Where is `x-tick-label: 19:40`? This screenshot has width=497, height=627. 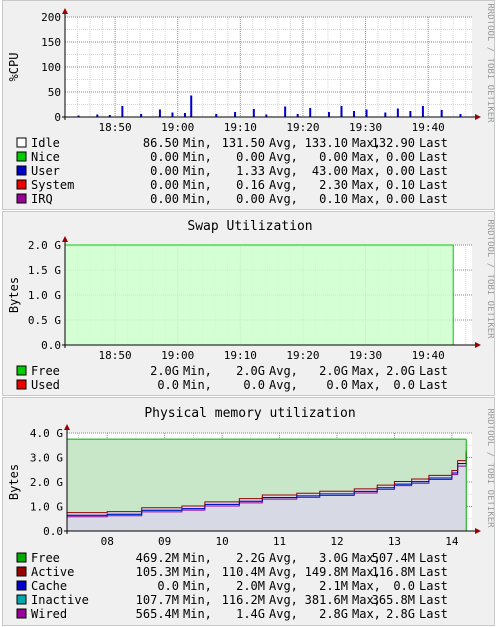
x-tick-label: 19:40 is located at coordinates (428, 127).